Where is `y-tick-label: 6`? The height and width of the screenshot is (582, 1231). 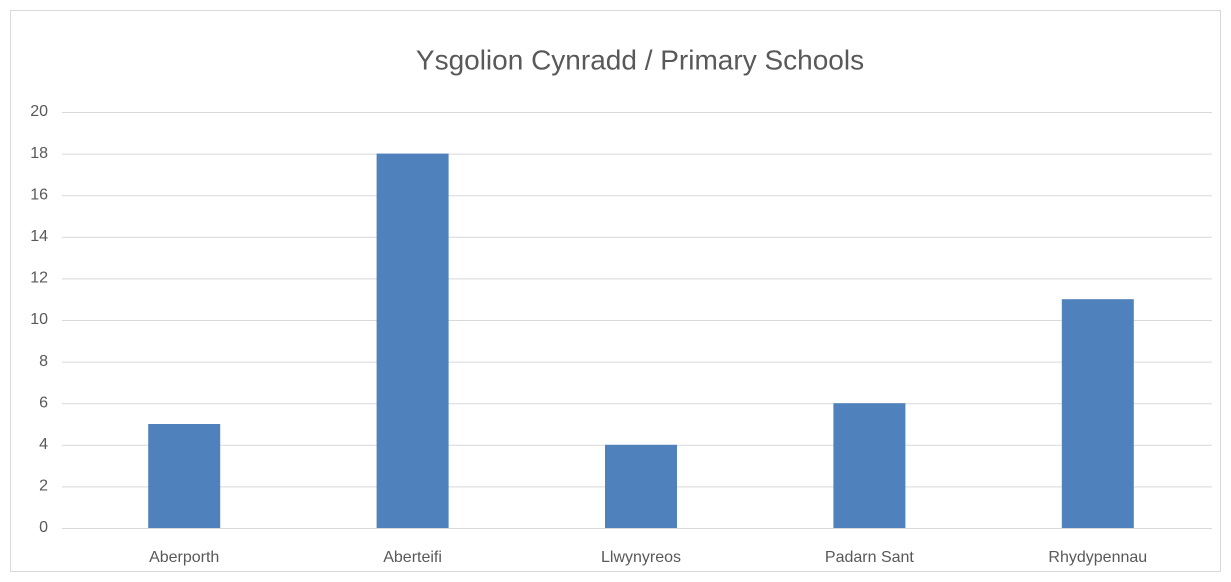 y-tick-label: 6 is located at coordinates (43, 402).